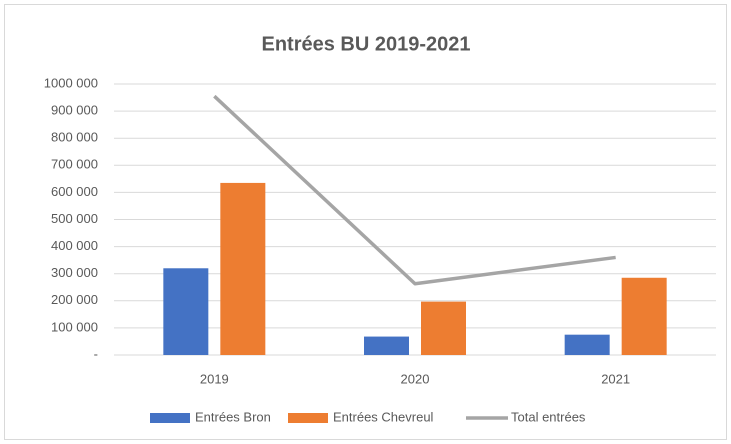 This screenshot has height=444, width=731. What do you see at coordinates (74, 326) in the screenshot?
I see `y-tick-label: 100 000` at bounding box center [74, 326].